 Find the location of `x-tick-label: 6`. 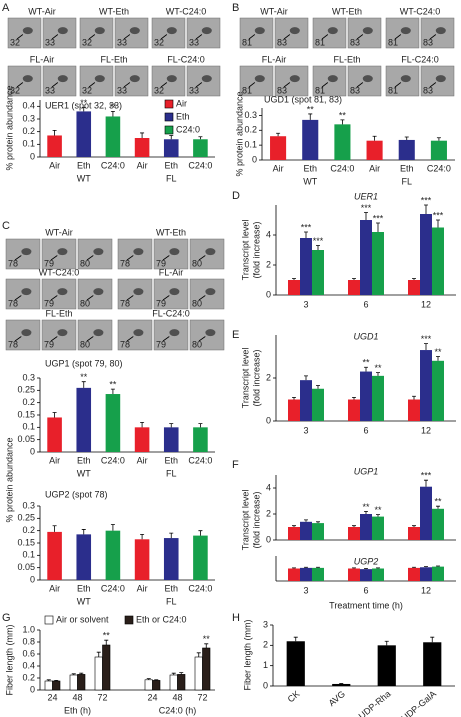

x-tick-label: 6 is located at coordinates (365, 304).